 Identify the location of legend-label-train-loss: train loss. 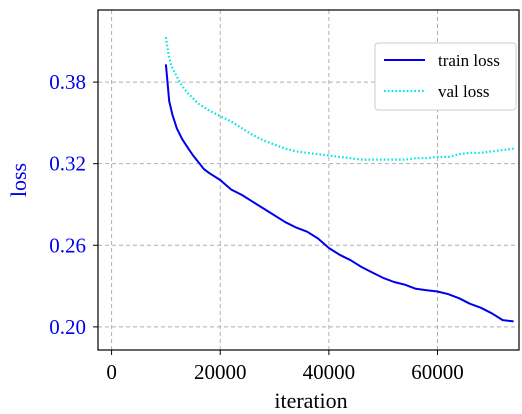
(469, 60).